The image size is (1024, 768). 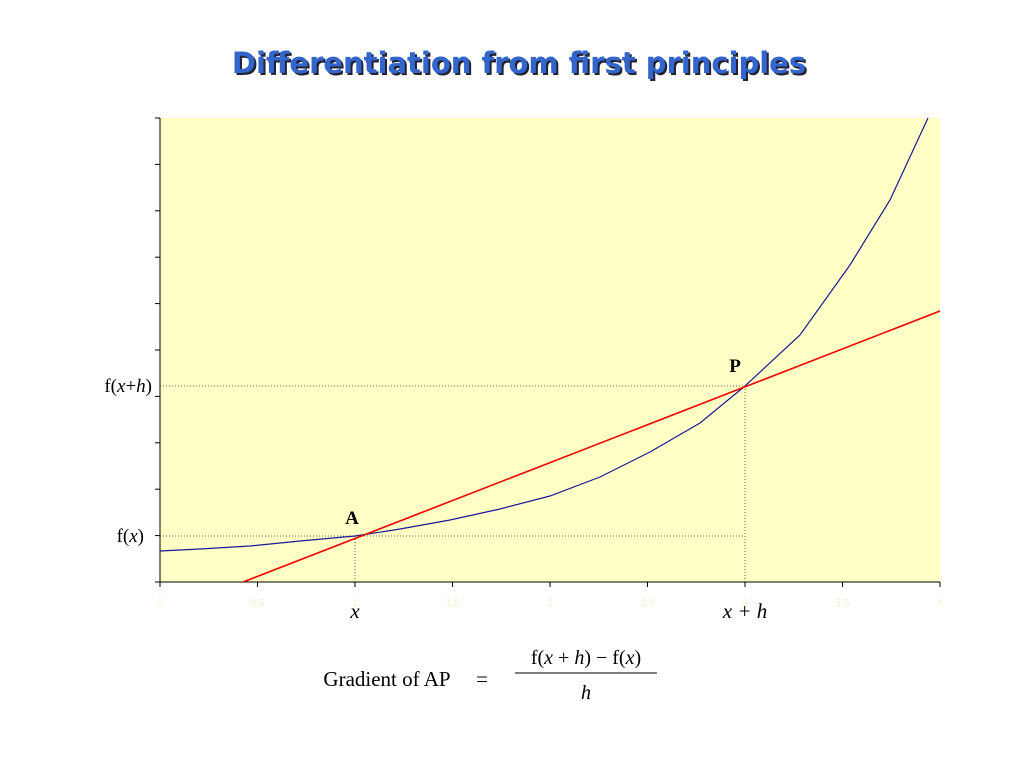 What do you see at coordinates (352, 518) in the screenshot?
I see `point-label: A` at bounding box center [352, 518].